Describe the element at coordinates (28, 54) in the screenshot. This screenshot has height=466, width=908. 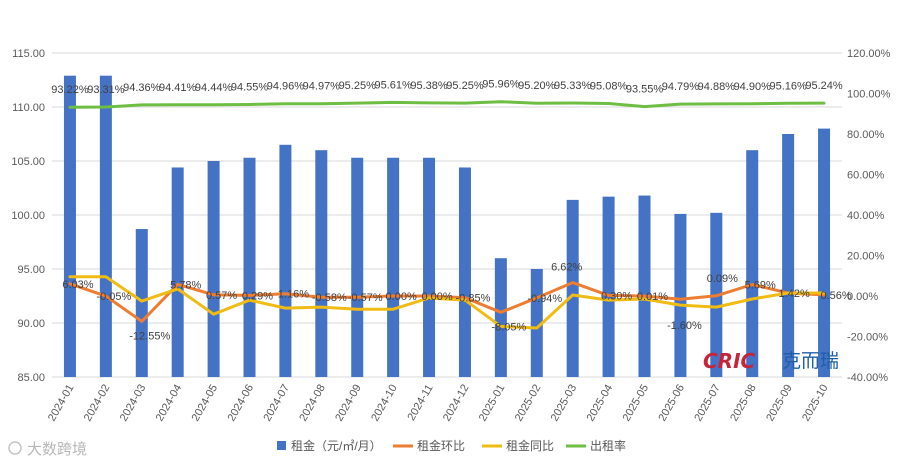
I see `y-left-tick-label: 115.00` at that location.